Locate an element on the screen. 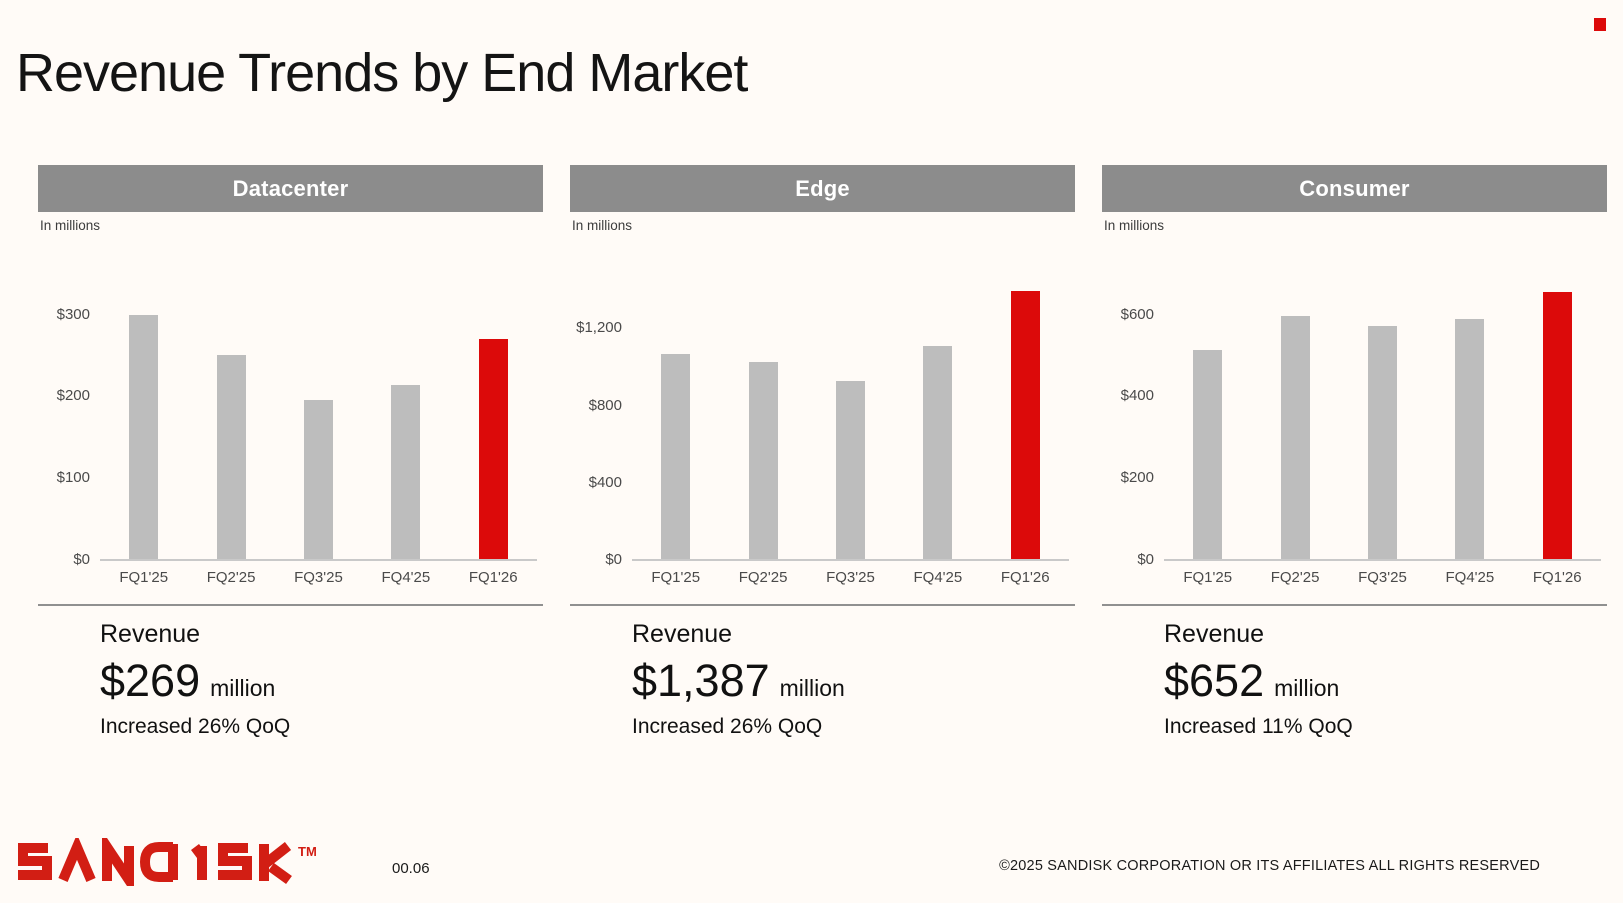 The image size is (1623, 903). y-tick-label: $800 is located at coordinates (605, 405).